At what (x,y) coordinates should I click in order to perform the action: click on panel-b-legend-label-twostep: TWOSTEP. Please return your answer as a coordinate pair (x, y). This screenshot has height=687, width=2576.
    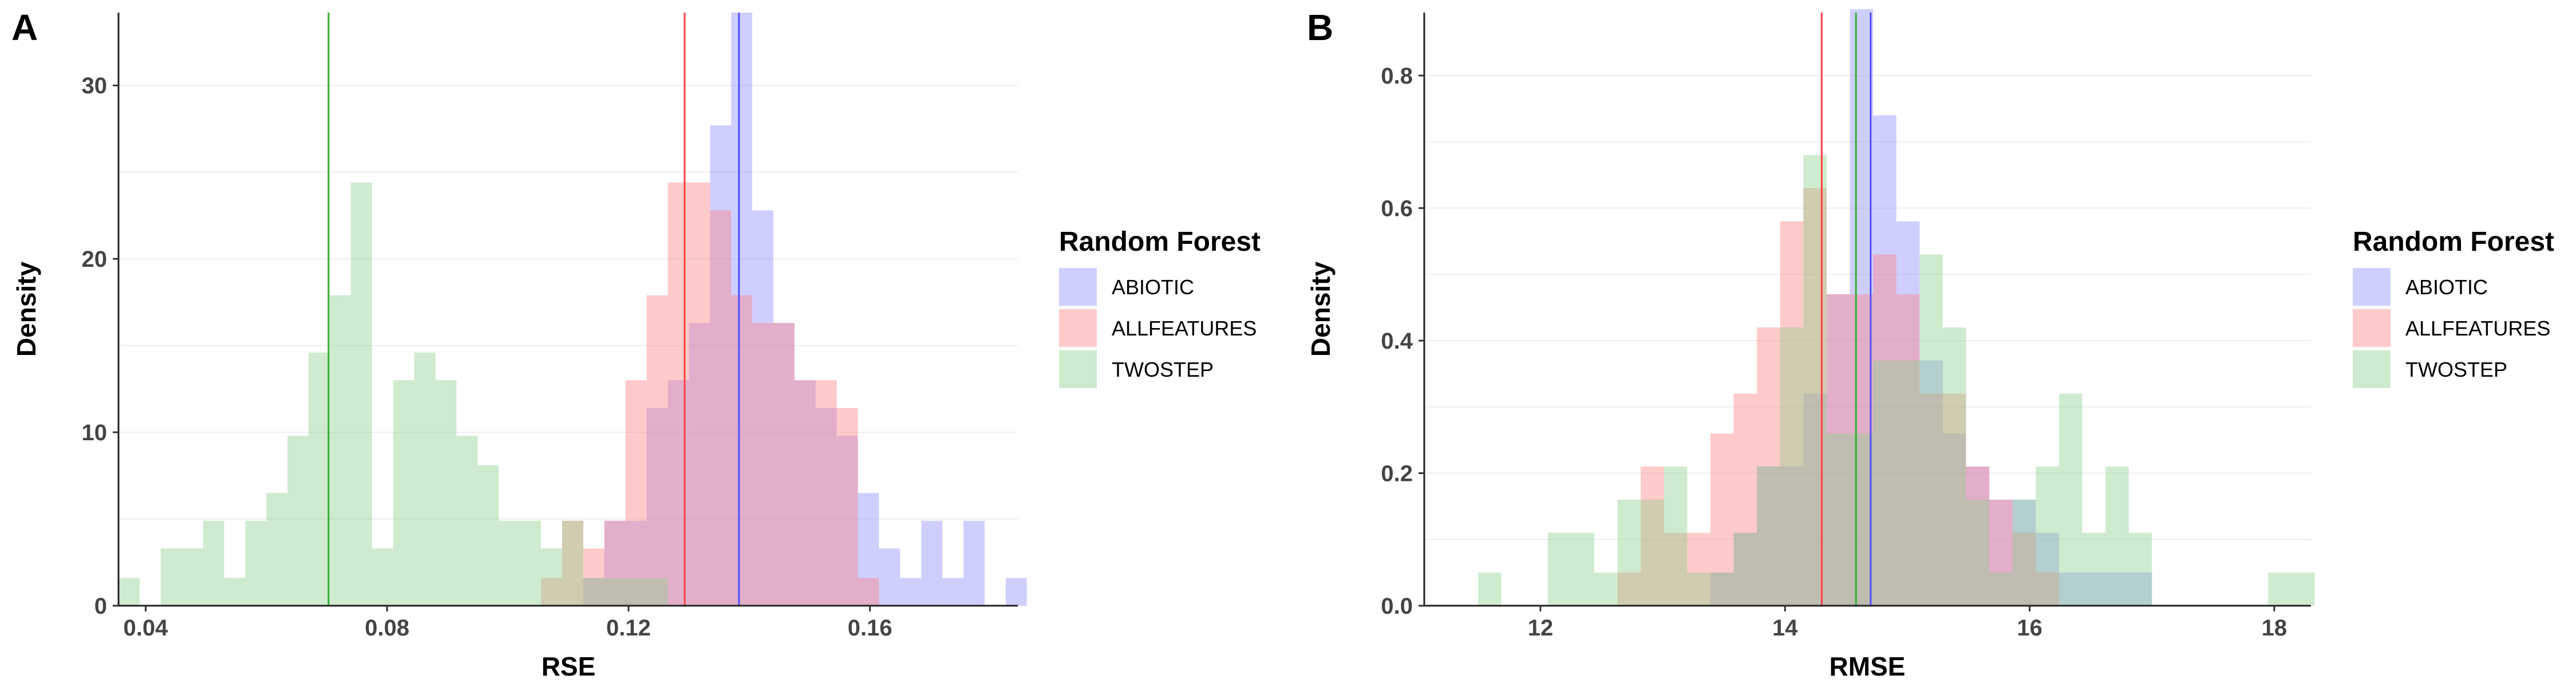
    Looking at the image, I should click on (2456, 369).